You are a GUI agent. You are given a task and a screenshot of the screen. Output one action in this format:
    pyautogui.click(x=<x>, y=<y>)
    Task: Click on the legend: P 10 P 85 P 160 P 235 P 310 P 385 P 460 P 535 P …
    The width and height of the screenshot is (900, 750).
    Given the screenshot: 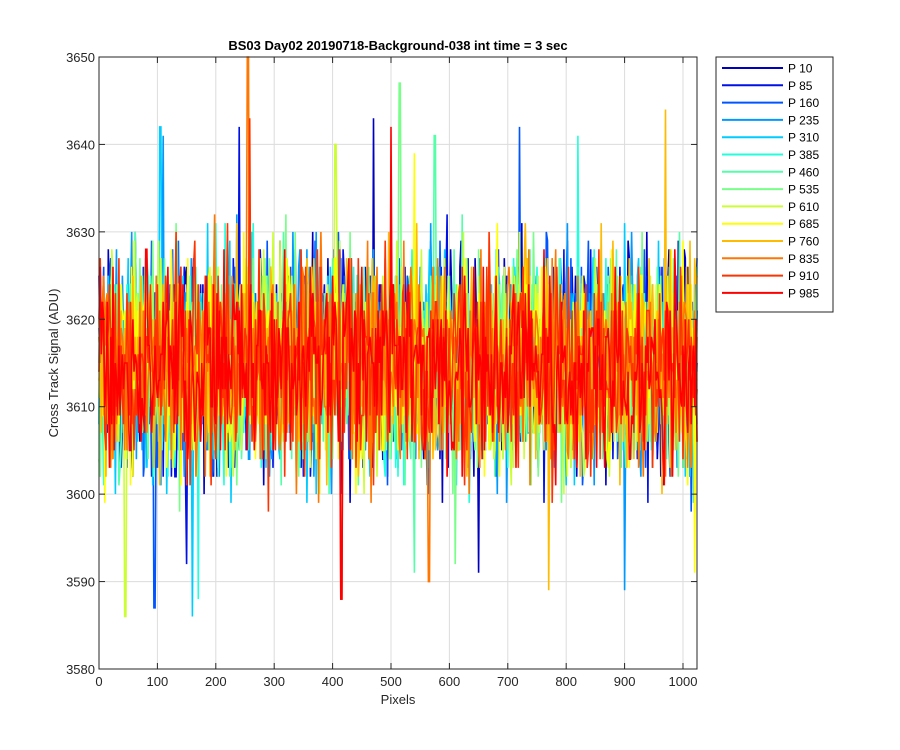 What is the action you would take?
    pyautogui.click(x=774, y=184)
    